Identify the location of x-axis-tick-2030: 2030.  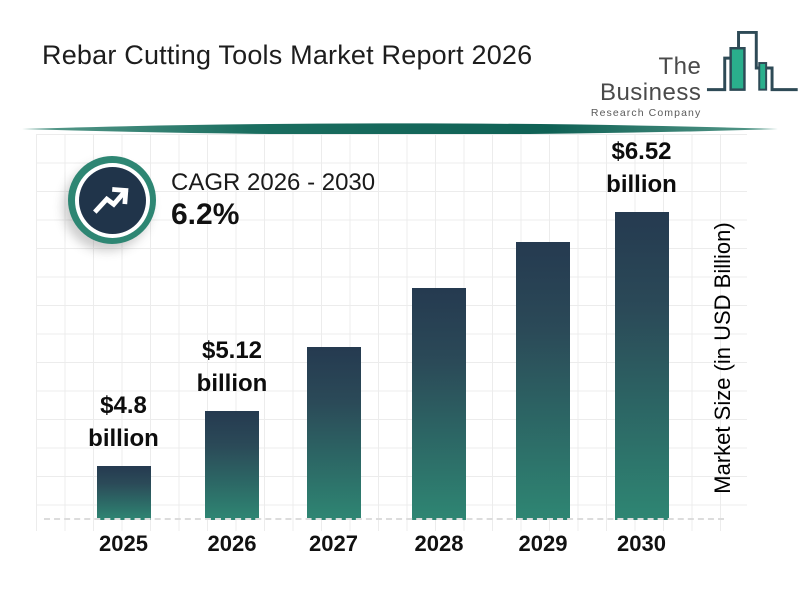
(641, 543).